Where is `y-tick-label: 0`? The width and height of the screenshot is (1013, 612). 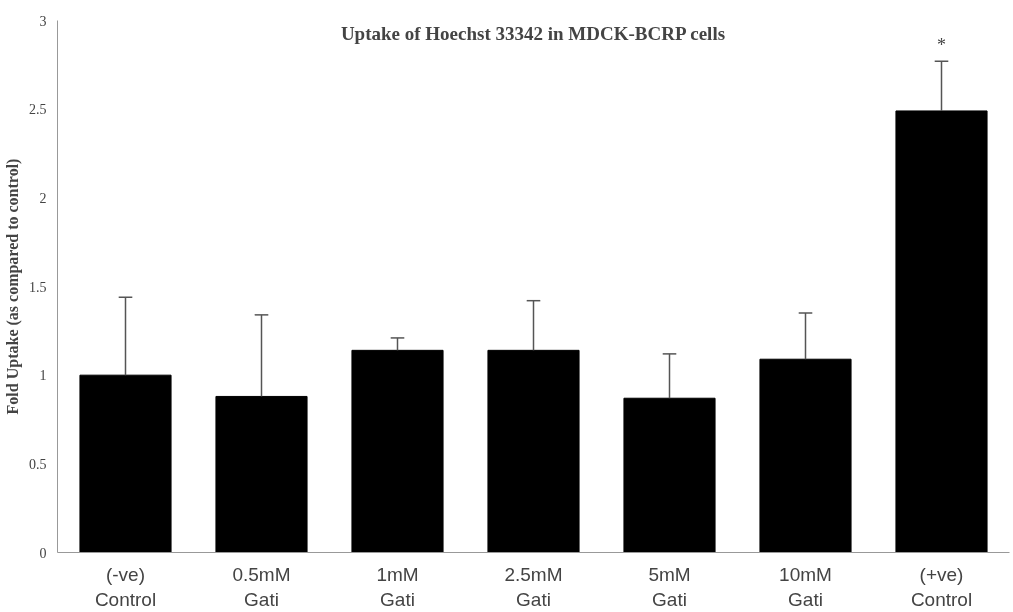
y-tick-label: 0 is located at coordinates (43, 553).